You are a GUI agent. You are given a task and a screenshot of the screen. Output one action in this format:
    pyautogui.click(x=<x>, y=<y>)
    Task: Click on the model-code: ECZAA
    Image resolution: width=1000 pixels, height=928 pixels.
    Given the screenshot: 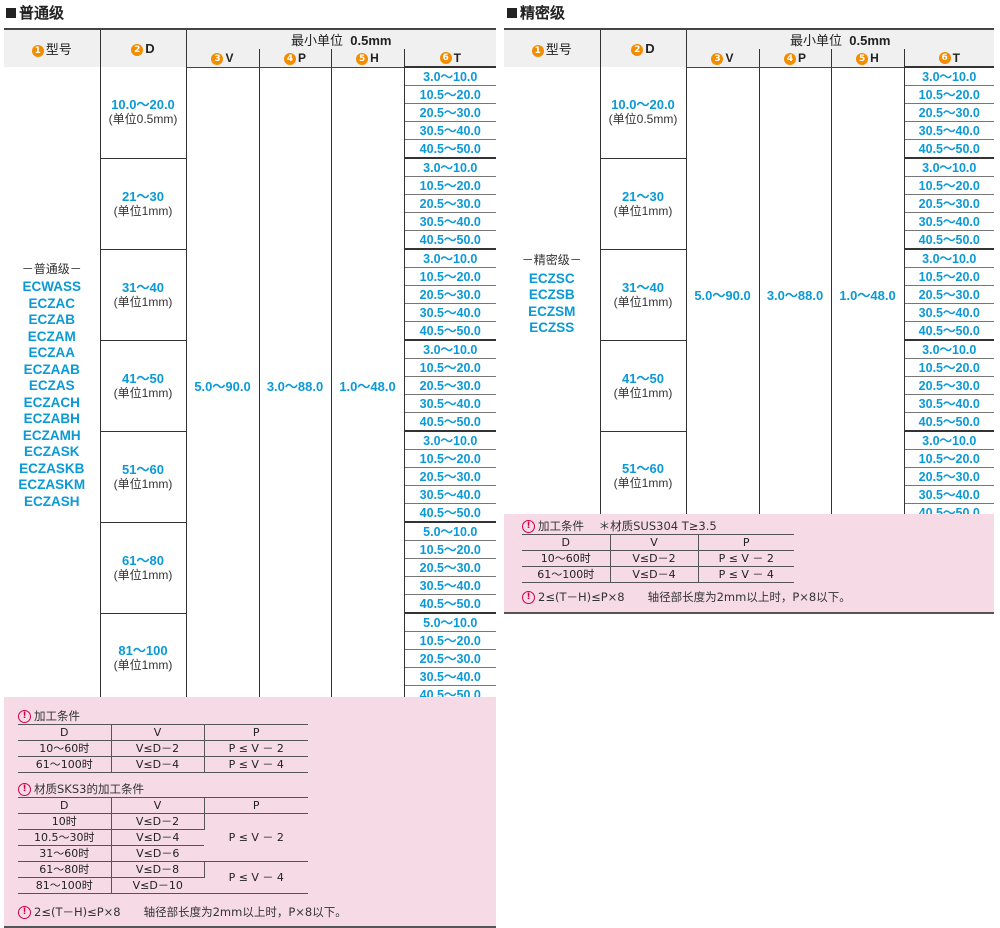 What is the action you would take?
    pyautogui.click(x=52, y=352)
    